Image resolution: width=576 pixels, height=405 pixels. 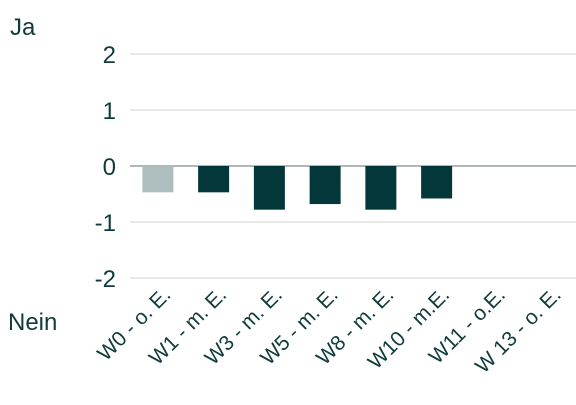 What do you see at coordinates (105, 223) in the screenshot?
I see `y-tick-label: -1` at bounding box center [105, 223].